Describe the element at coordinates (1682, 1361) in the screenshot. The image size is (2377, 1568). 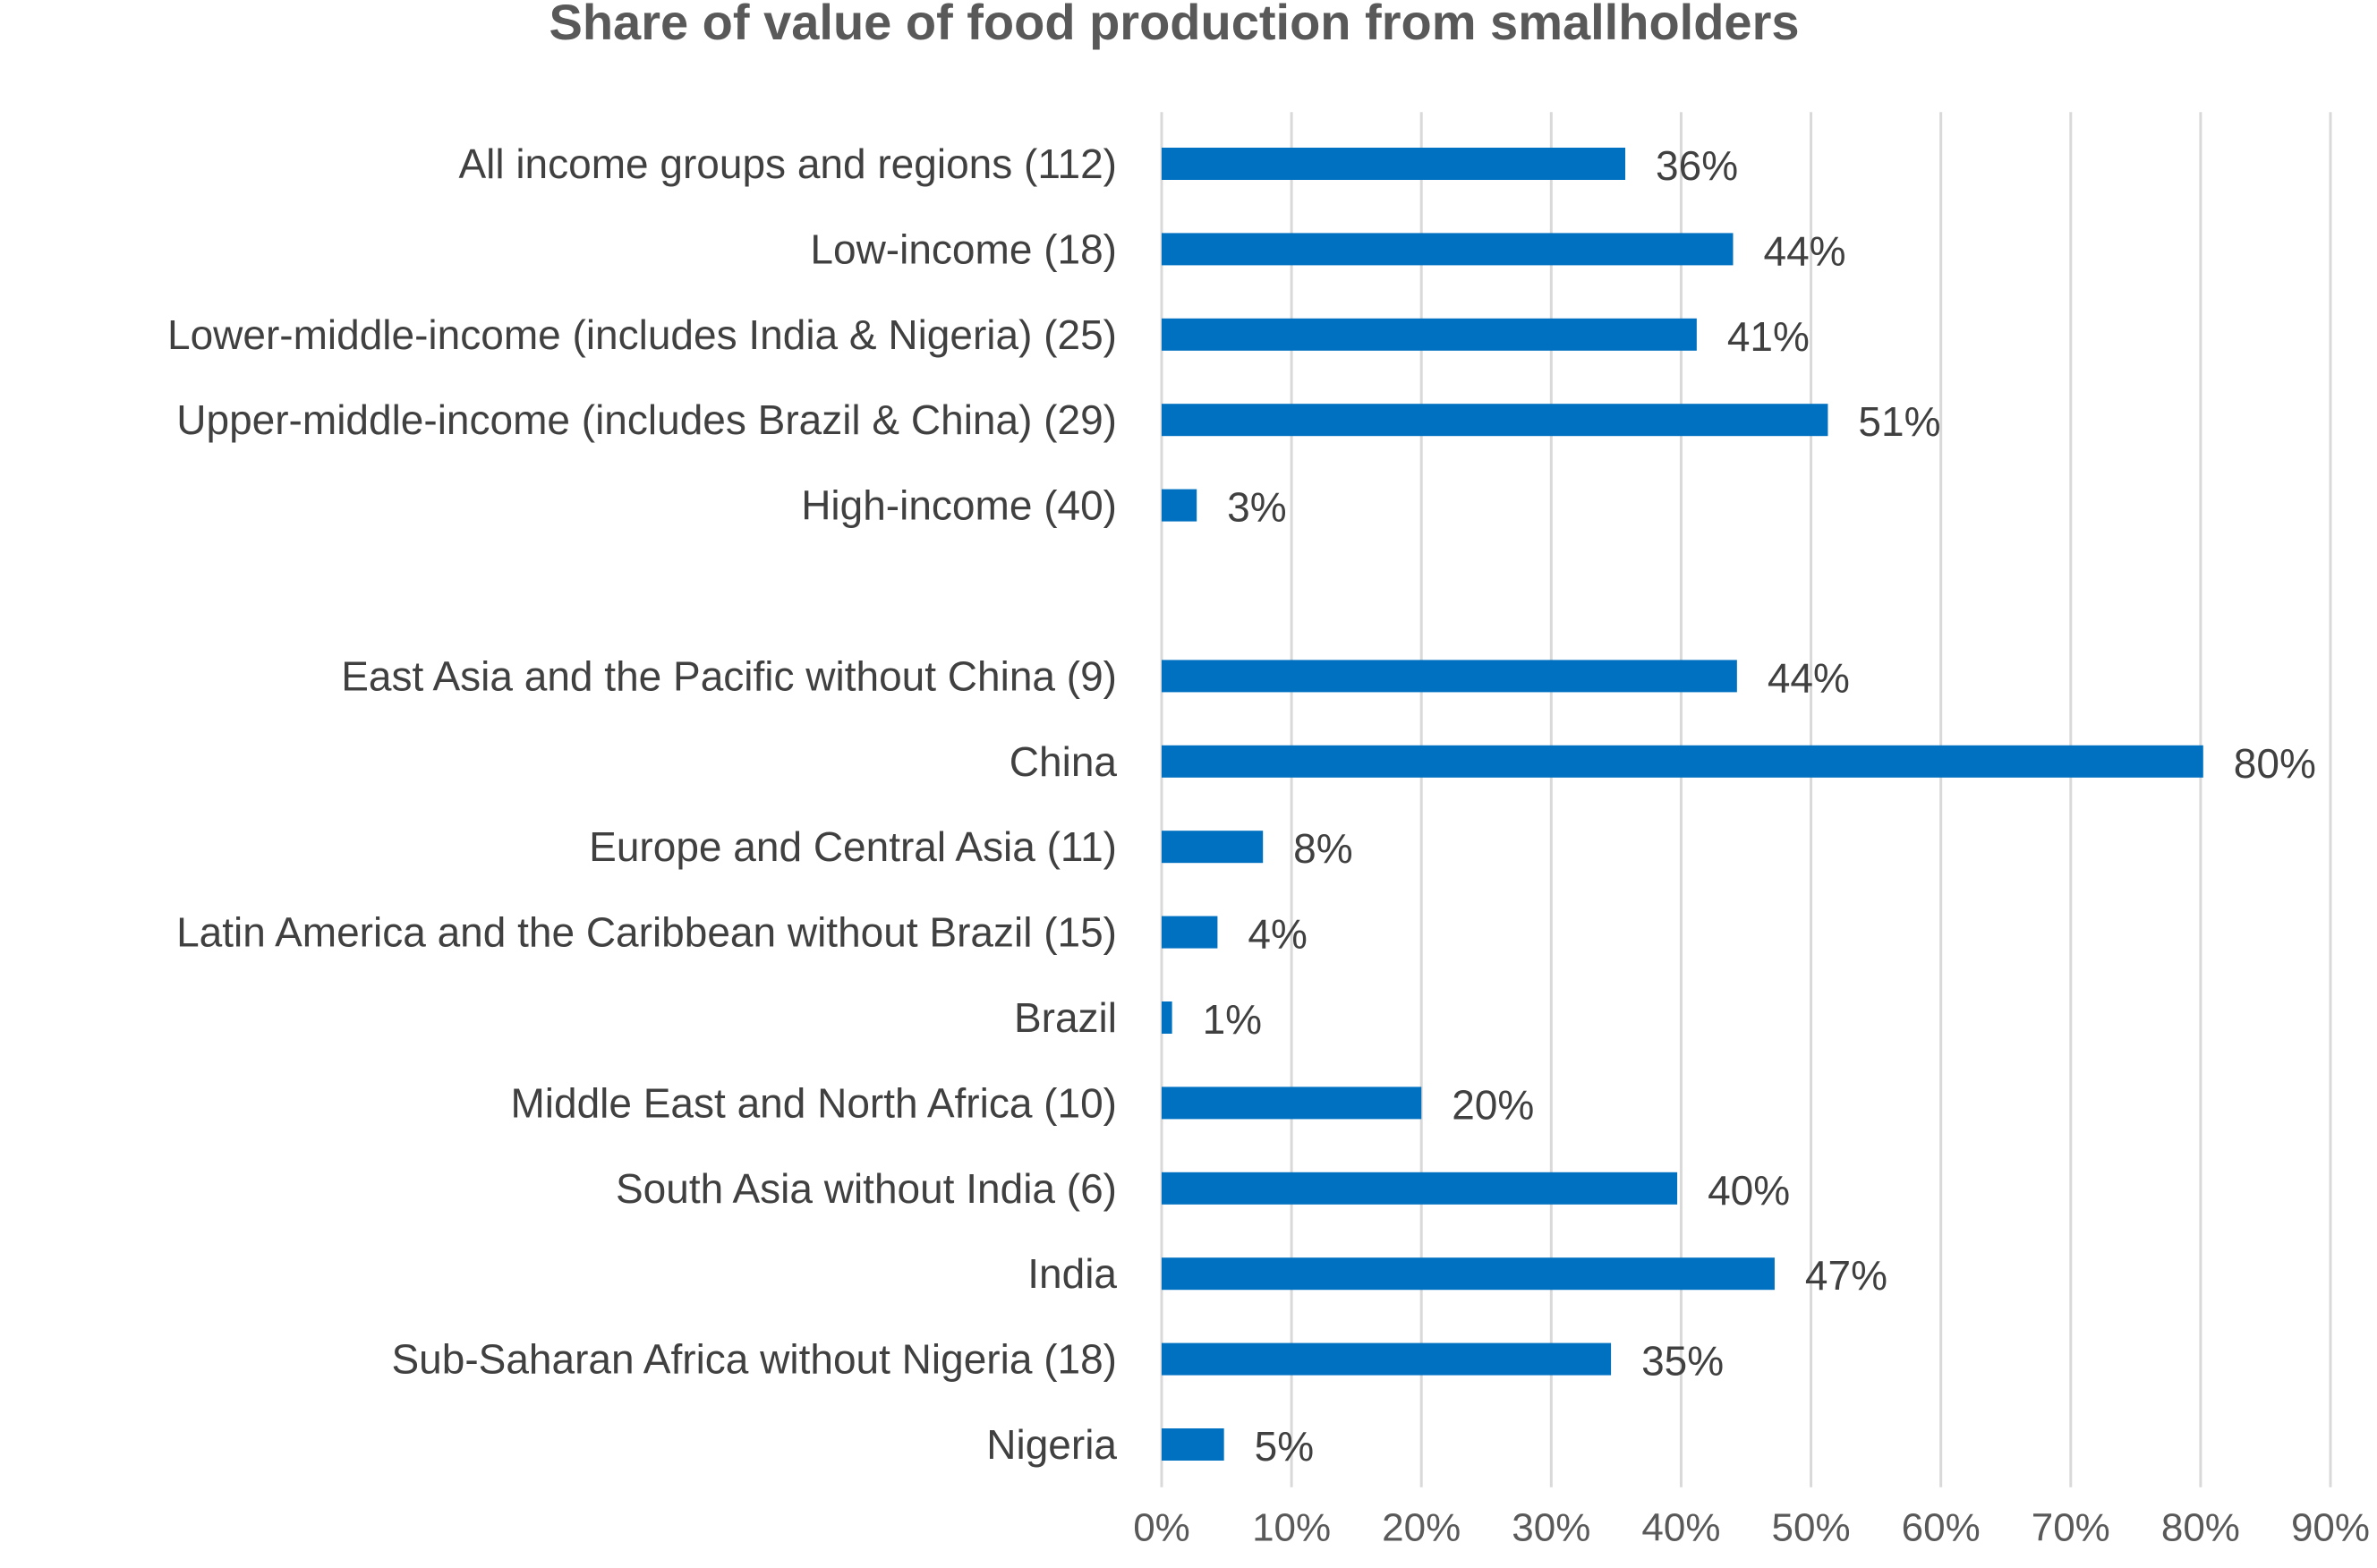
I see `data-label: 35%` at that location.